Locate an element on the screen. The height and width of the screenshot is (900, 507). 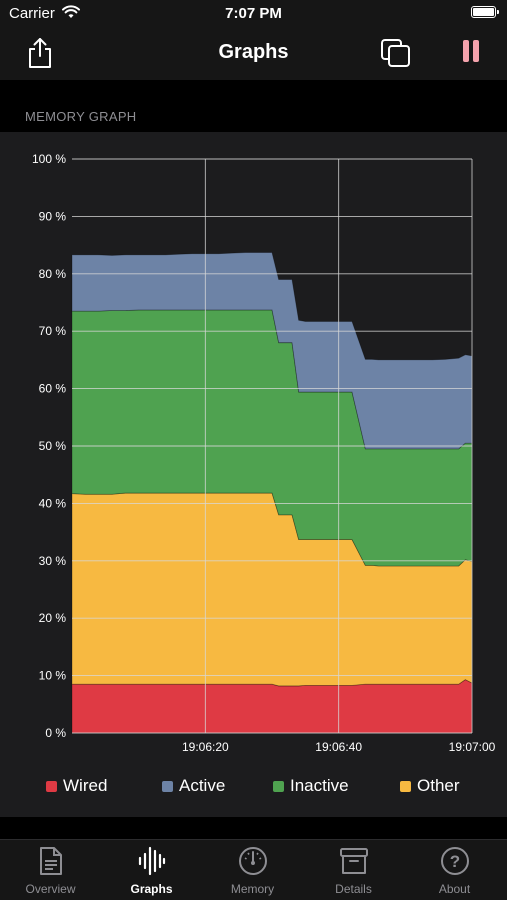
legend-item-wired: Wired is located at coordinates (76, 786).